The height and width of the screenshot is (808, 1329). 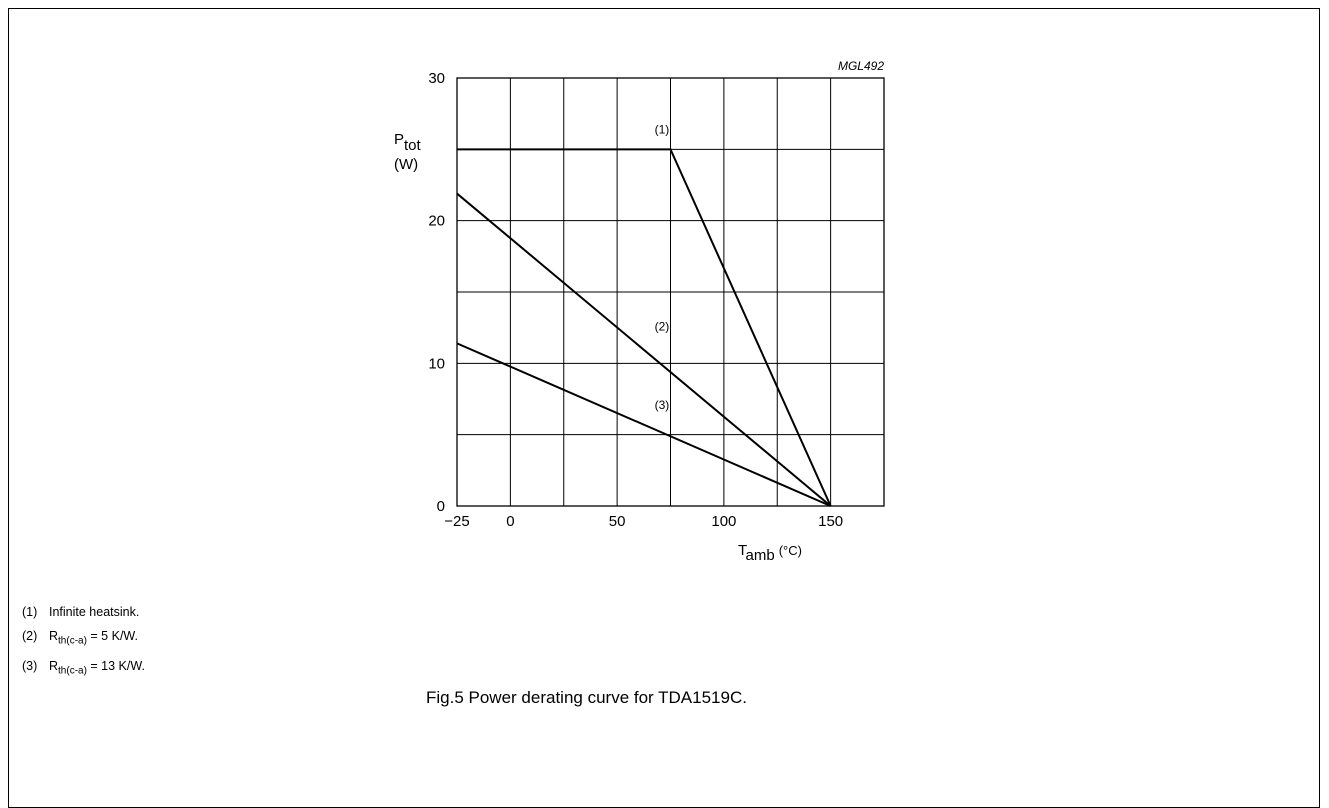 I want to click on series-labels: (1) (2) (3), so click(x=662, y=267).